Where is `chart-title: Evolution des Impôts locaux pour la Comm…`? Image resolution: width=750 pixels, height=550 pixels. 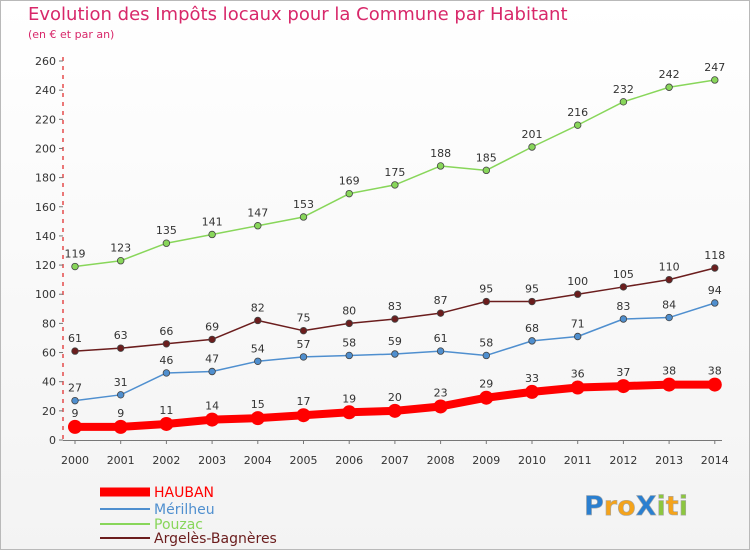
chart-title: Evolution des Impôts locaux pour la Comm… is located at coordinates (298, 14).